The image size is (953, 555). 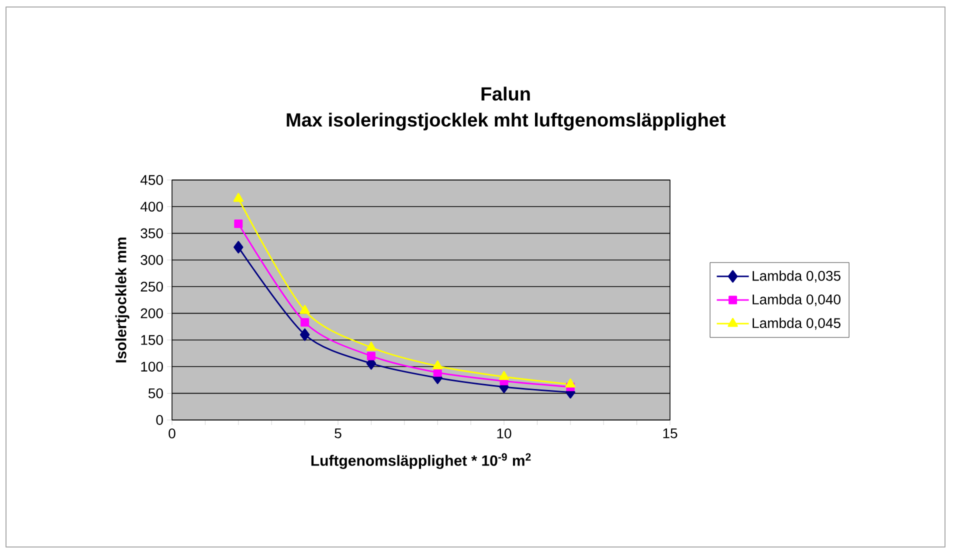 I want to click on y-tick-label: 250, so click(x=151, y=287).